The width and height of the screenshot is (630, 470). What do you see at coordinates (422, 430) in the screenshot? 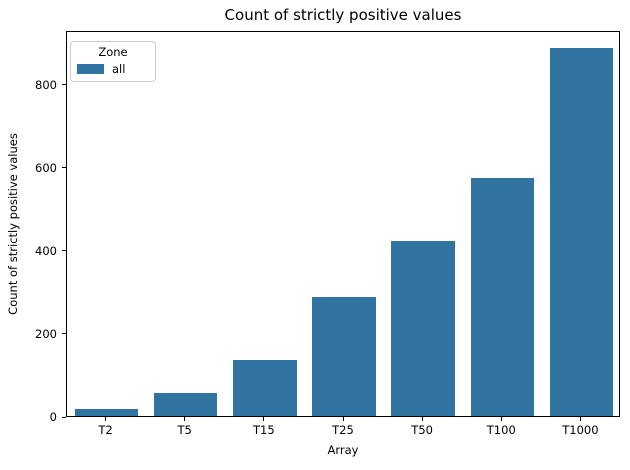
I see `x-tick-label-T50: T50` at bounding box center [422, 430].